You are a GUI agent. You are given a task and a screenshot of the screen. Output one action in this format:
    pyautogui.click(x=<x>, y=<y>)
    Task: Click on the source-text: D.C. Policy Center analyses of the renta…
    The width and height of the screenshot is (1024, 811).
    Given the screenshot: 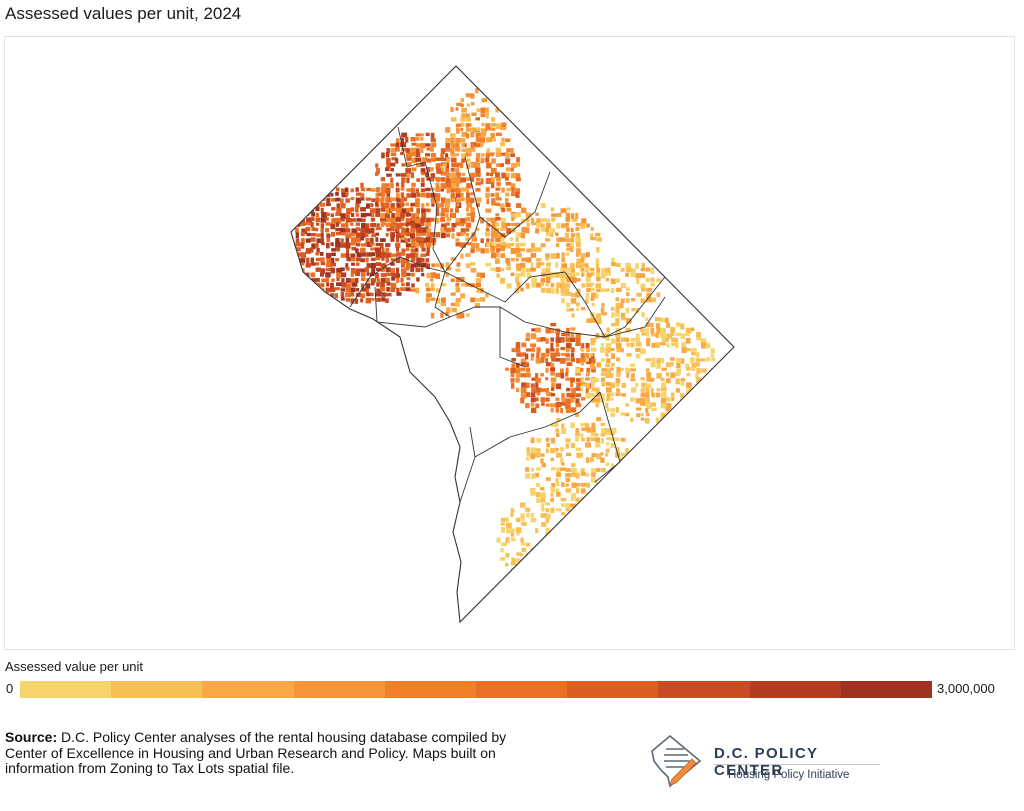 What is the action you would take?
    pyautogui.click(x=256, y=752)
    